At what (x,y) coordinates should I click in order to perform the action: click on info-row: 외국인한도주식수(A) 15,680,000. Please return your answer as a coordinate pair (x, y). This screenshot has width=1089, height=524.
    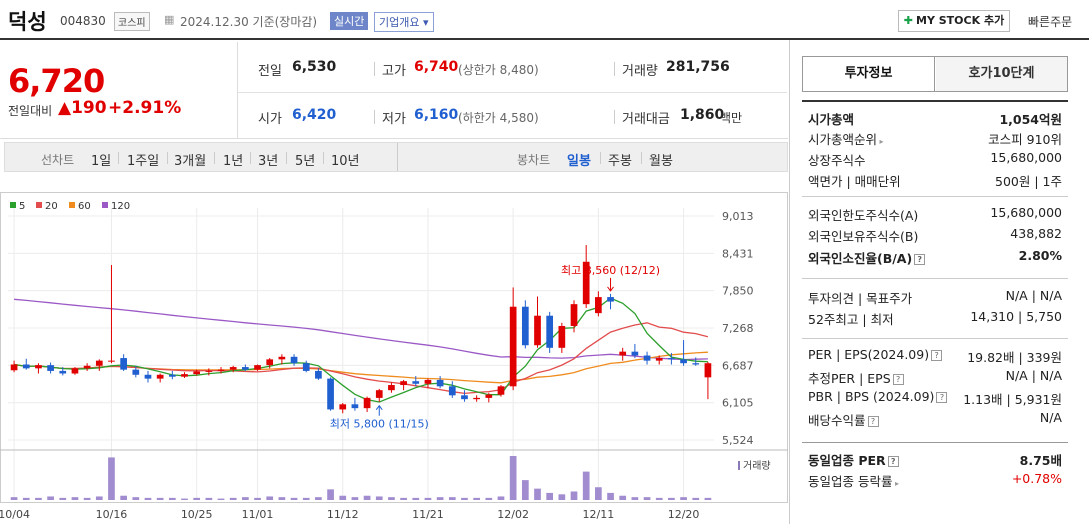
    Looking at the image, I should click on (935, 215).